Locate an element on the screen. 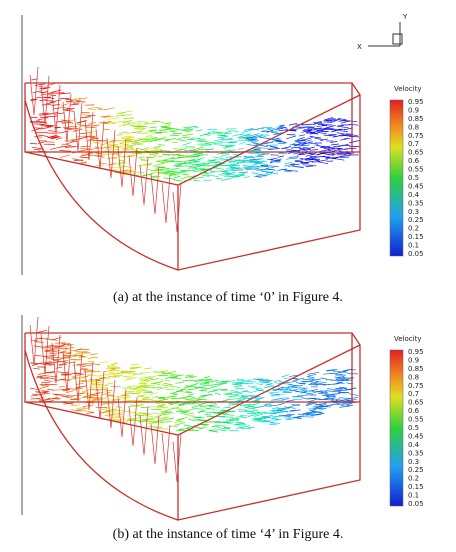 The image size is (456, 552). legend-label: 0.7 is located at coordinates (413, 144).